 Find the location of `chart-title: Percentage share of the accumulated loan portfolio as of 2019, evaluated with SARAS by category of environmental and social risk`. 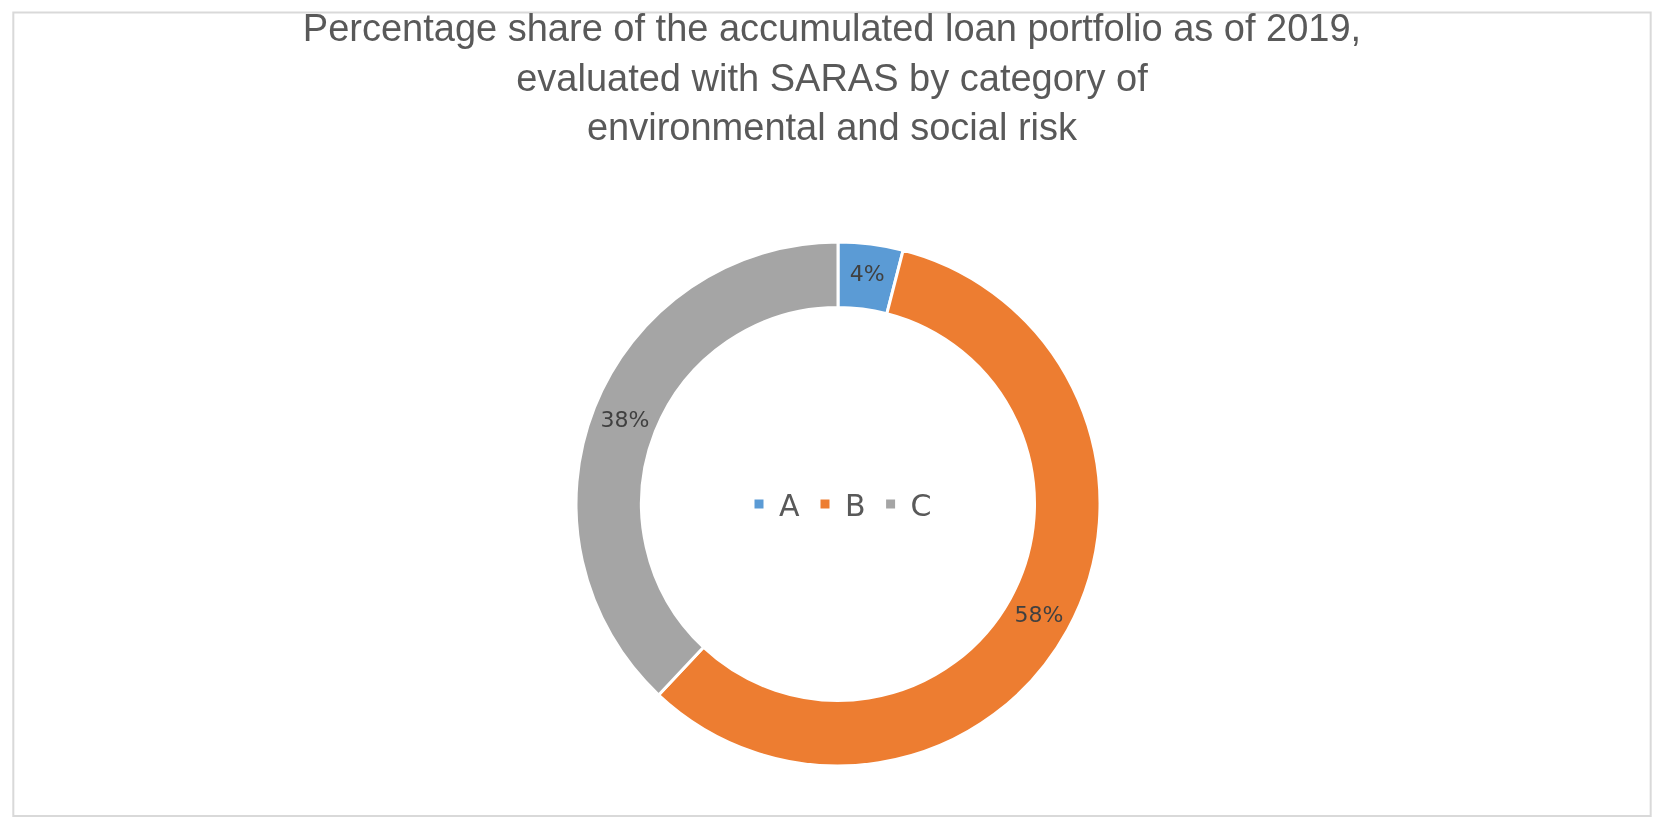

chart-title: Percentage share of the accumulated loan portfolio as of 2019, evaluated with SARAS by category of environmental and social risk is located at coordinates (832, 78).